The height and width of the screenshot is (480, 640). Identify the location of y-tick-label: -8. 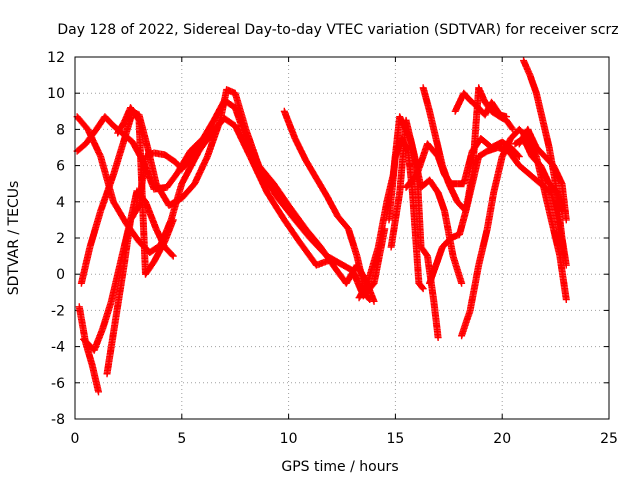
(58, 420).